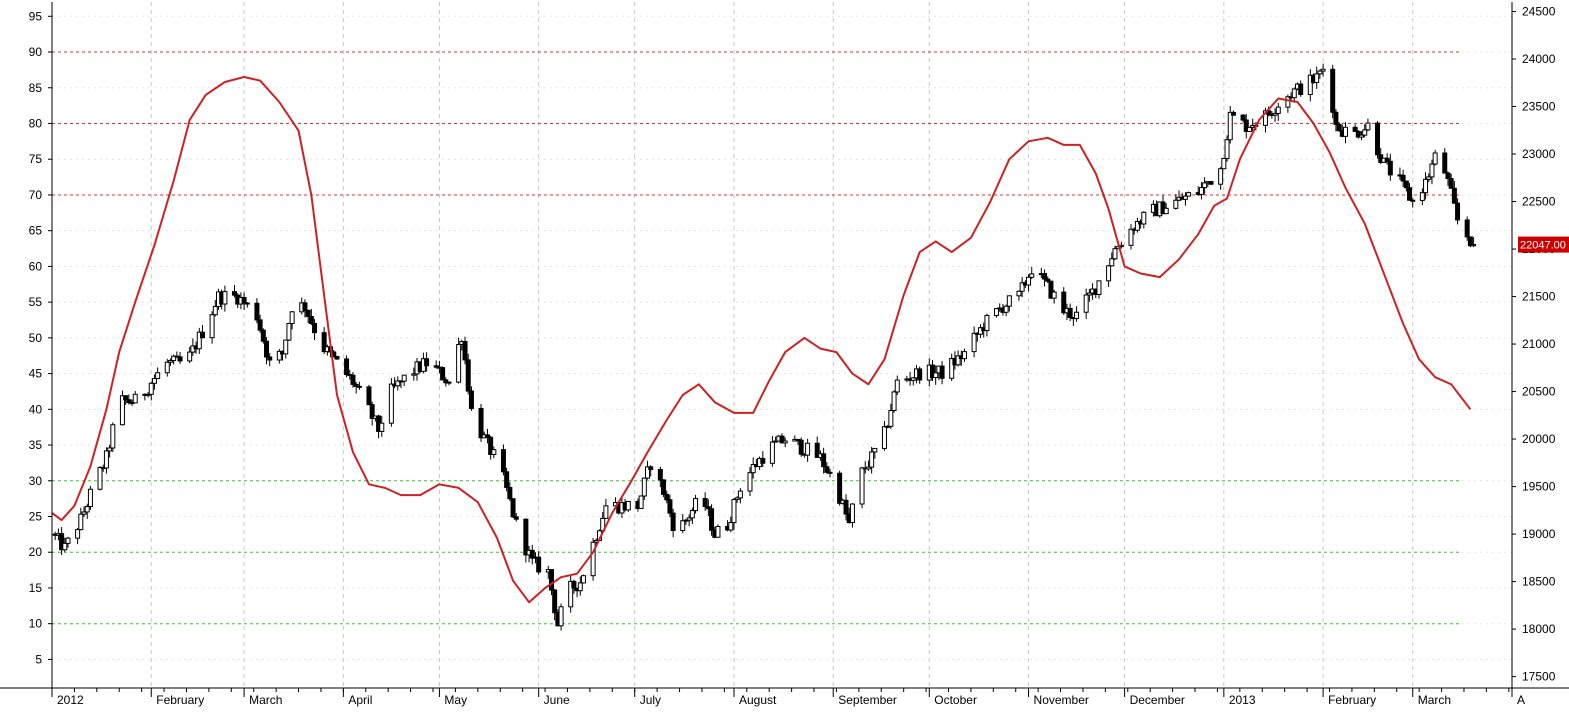 Image resolution: width=1569 pixels, height=713 pixels. What do you see at coordinates (36, 52) in the screenshot?
I see `left-tick-label: 90` at bounding box center [36, 52].